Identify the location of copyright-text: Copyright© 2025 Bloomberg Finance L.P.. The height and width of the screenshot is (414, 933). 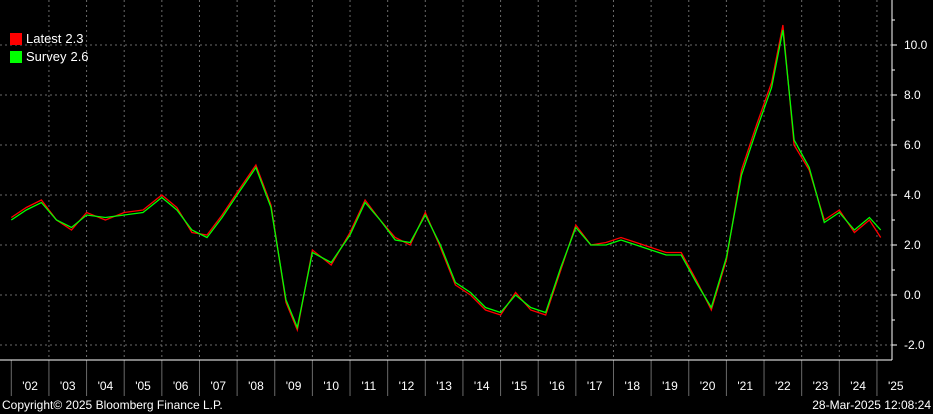
(112, 405).